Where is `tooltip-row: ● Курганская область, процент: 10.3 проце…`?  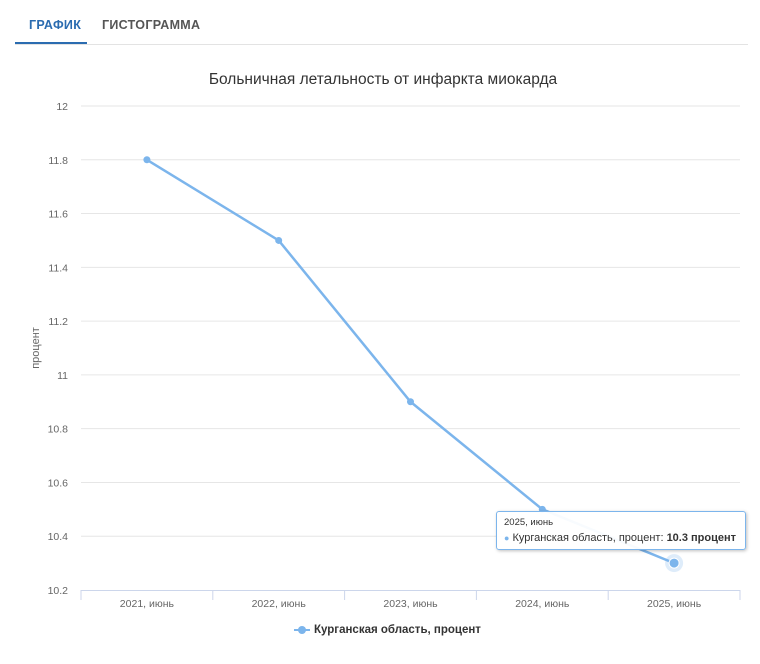
tooltip-row: ● Курганская область, процент: 10.3 проце… is located at coordinates (620, 538).